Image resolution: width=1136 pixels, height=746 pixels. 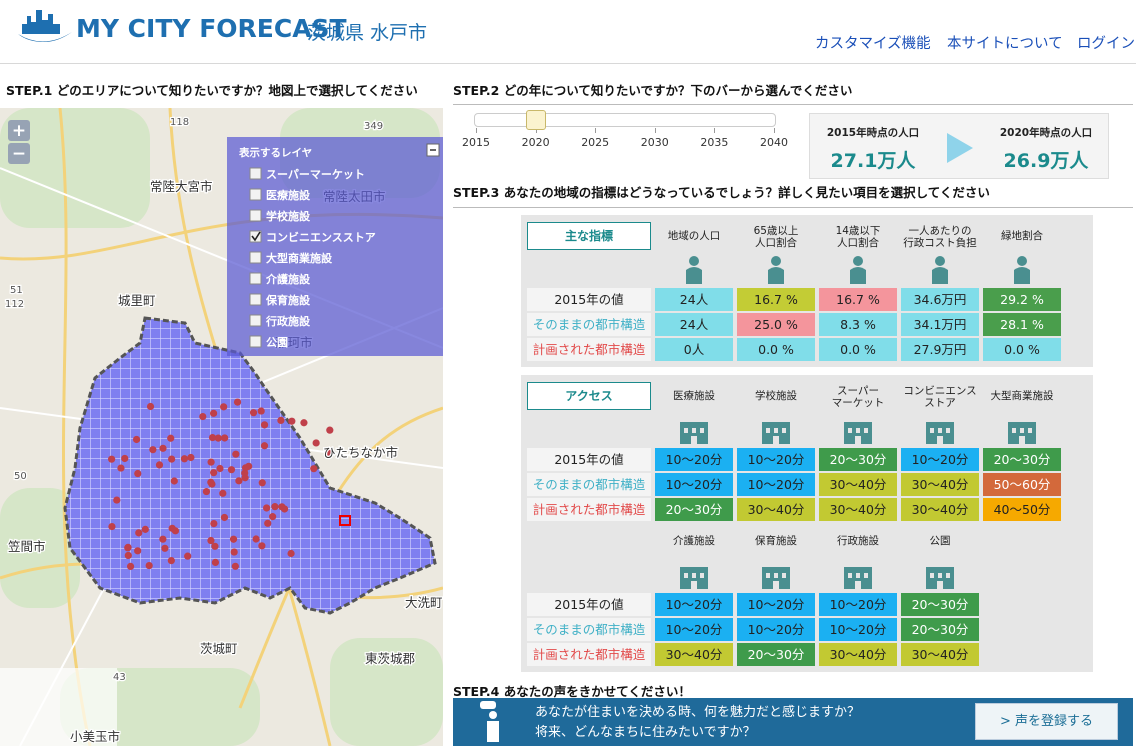 I want to click on layer-label: 学校施設, so click(x=288, y=216).